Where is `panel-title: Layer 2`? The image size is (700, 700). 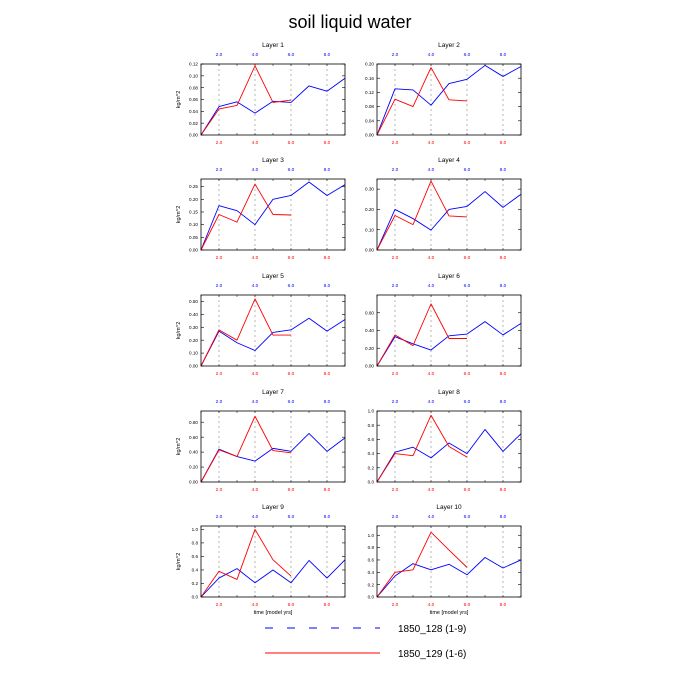
panel-title: Layer 2 is located at coordinates (449, 45).